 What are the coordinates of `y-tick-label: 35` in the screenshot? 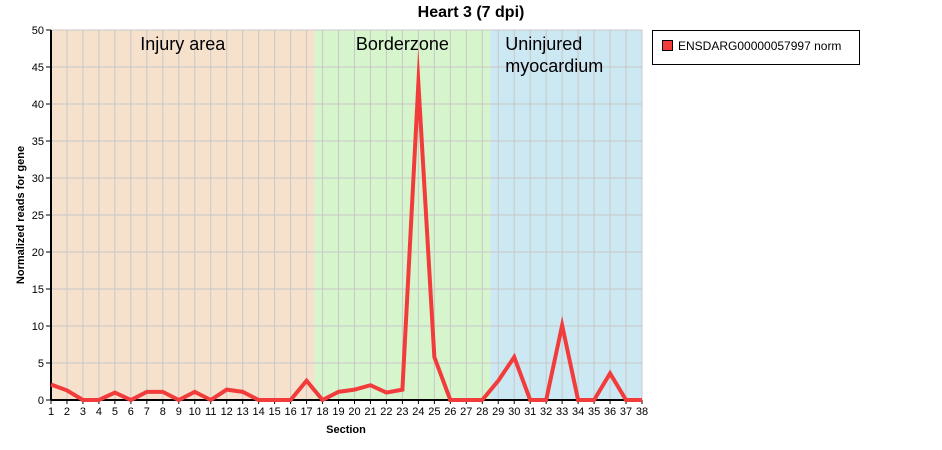 It's located at (38, 142).